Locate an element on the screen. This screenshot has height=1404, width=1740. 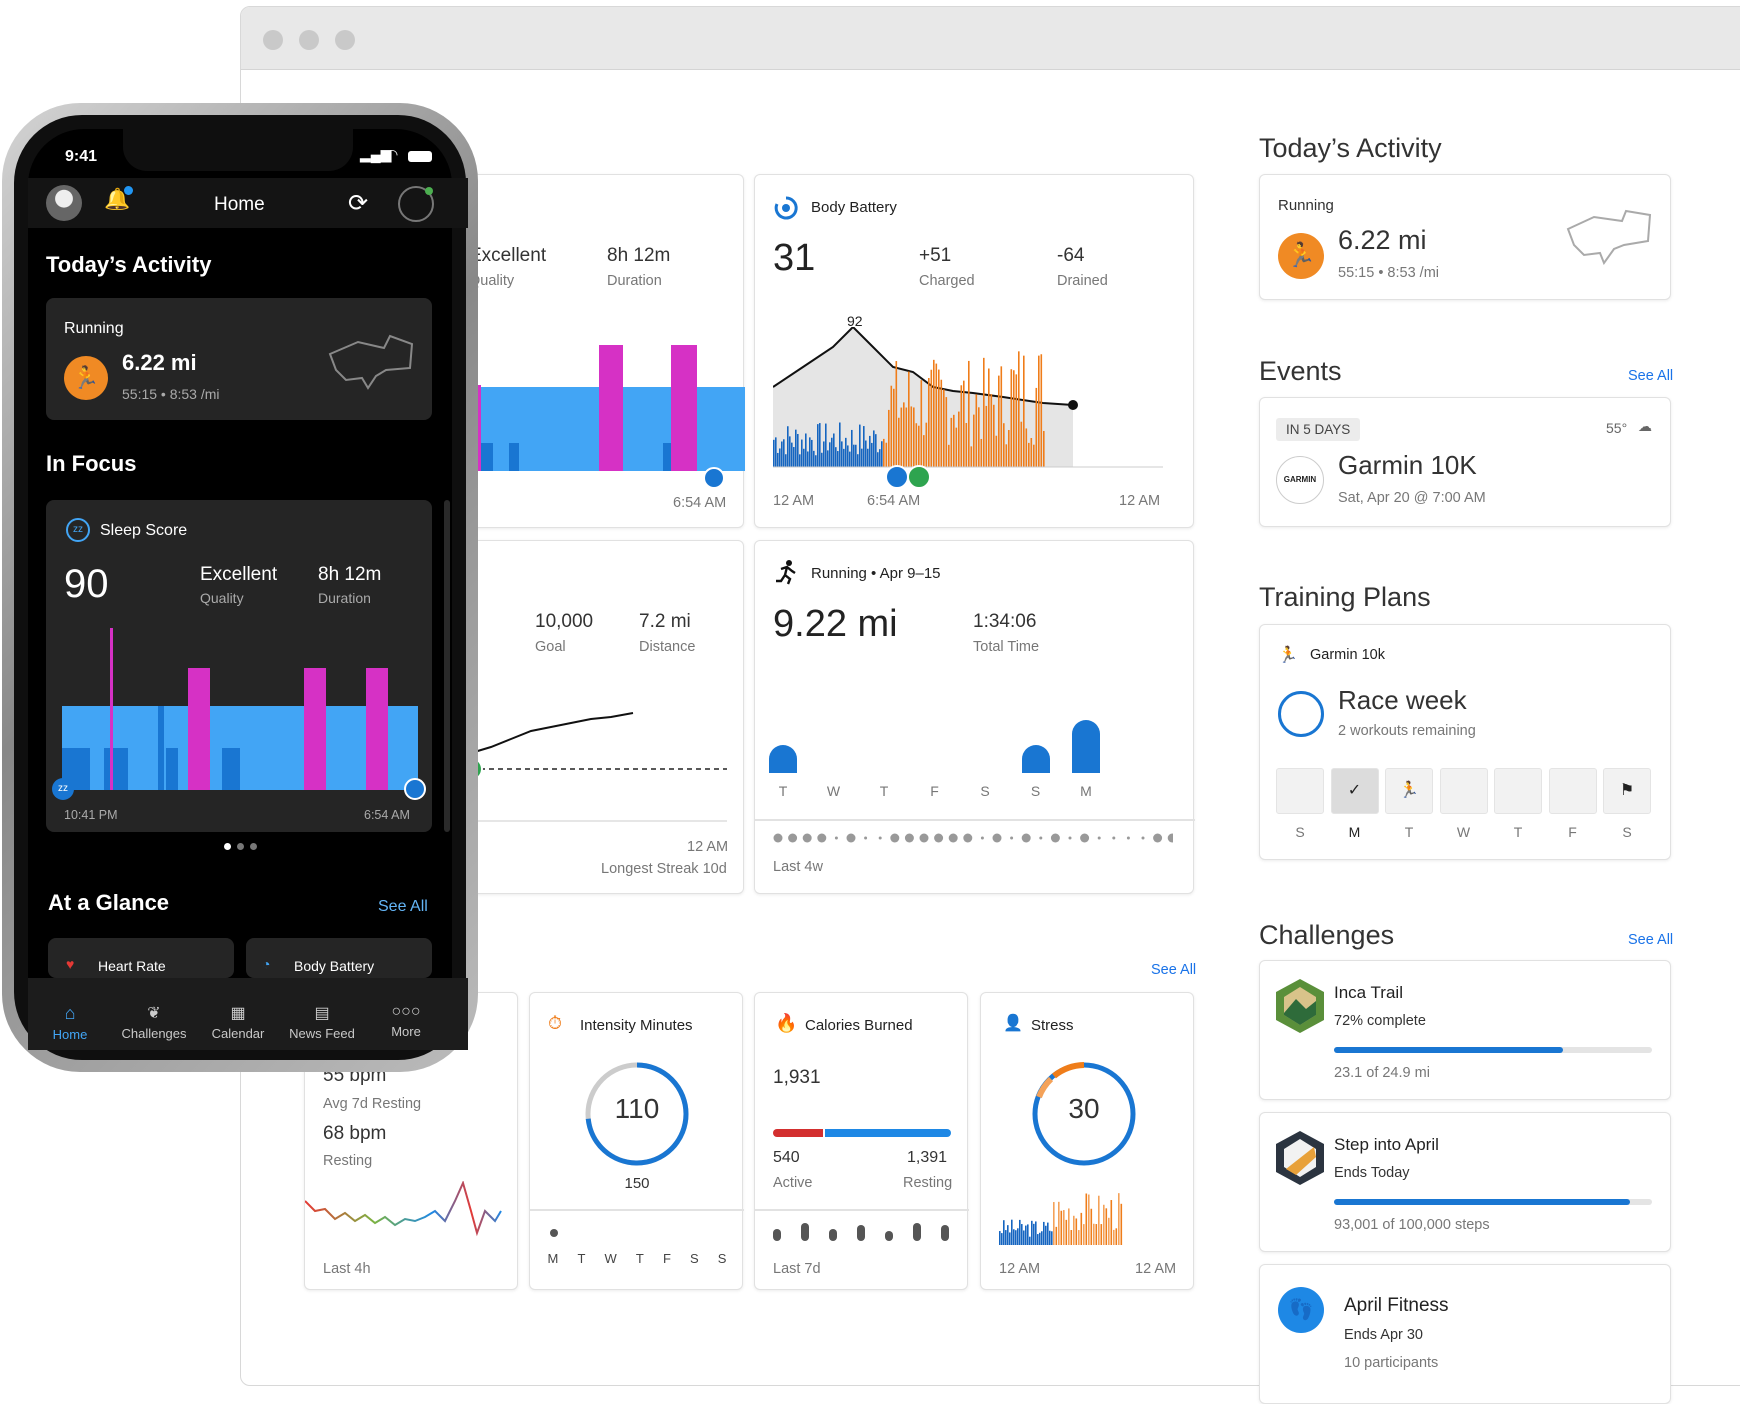
charged-label: Charged is located at coordinates (947, 281).